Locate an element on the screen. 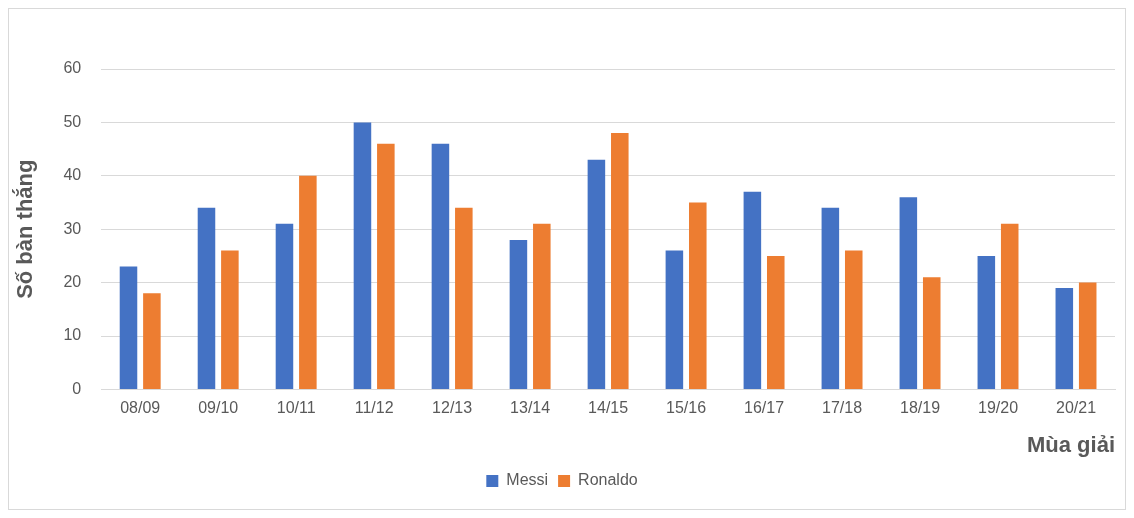  x-tick-label: 11/12 is located at coordinates (374, 408).